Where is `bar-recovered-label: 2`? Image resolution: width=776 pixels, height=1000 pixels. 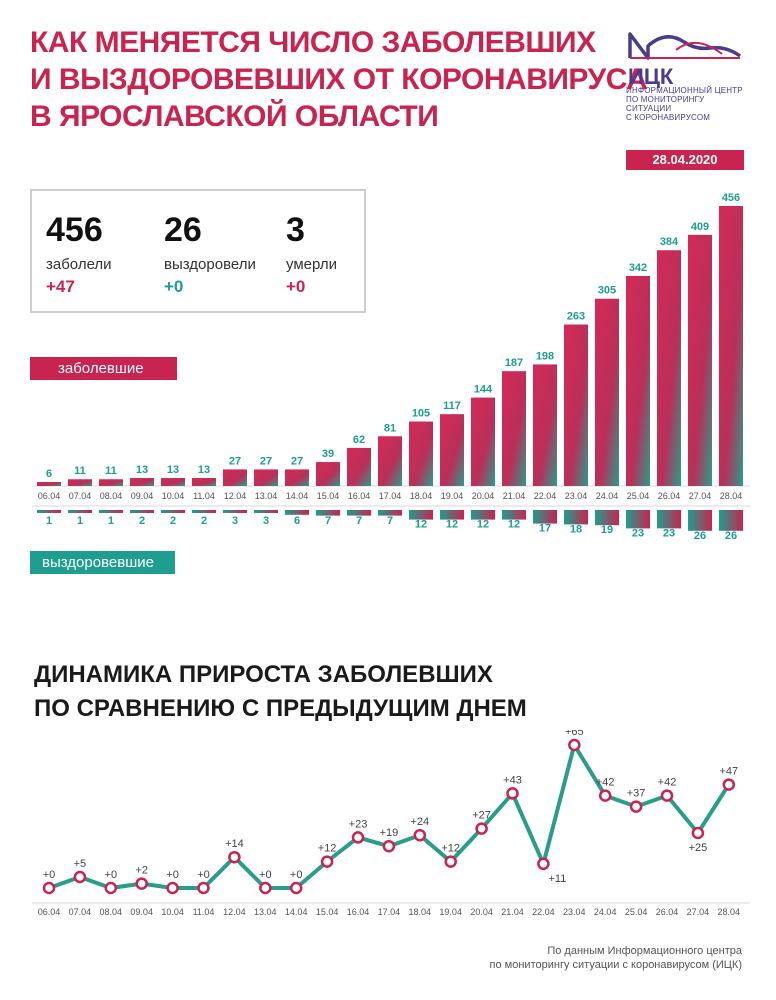
bar-recovered-label: 2 is located at coordinates (204, 521).